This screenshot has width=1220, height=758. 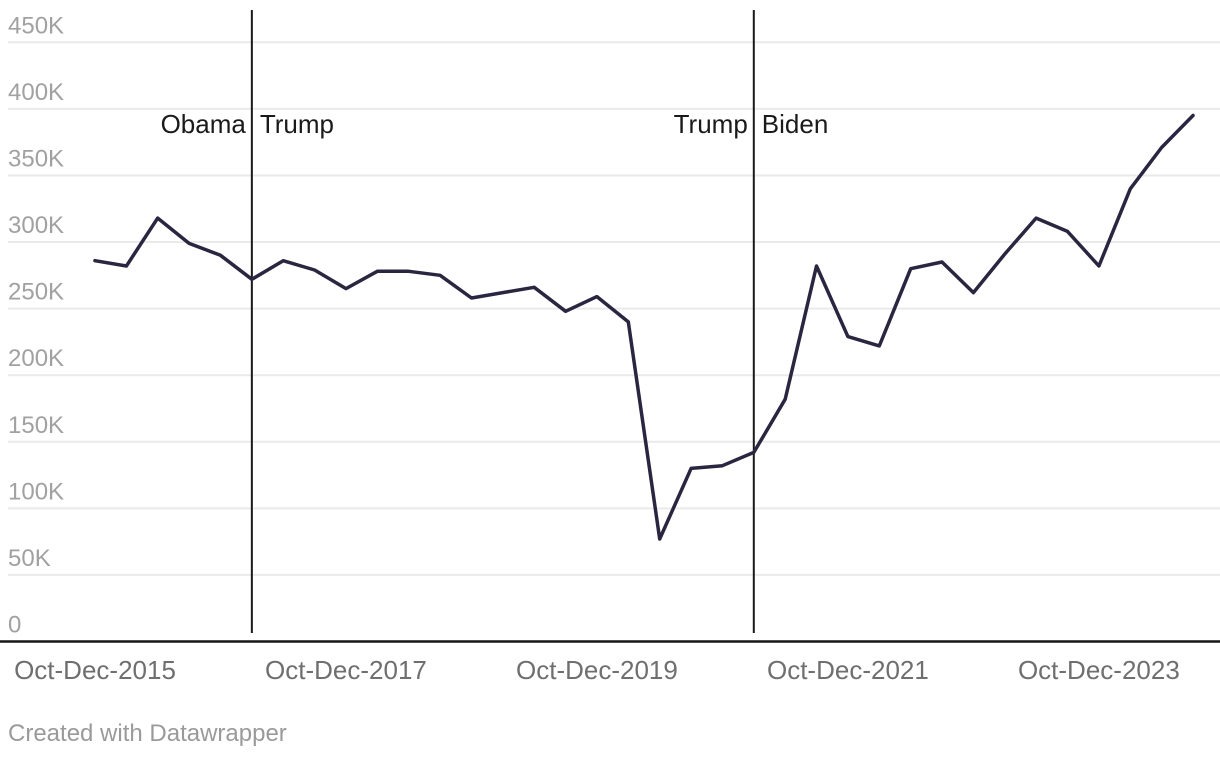 I want to click on y-axis-tick-label: 250K, so click(x=36, y=292).